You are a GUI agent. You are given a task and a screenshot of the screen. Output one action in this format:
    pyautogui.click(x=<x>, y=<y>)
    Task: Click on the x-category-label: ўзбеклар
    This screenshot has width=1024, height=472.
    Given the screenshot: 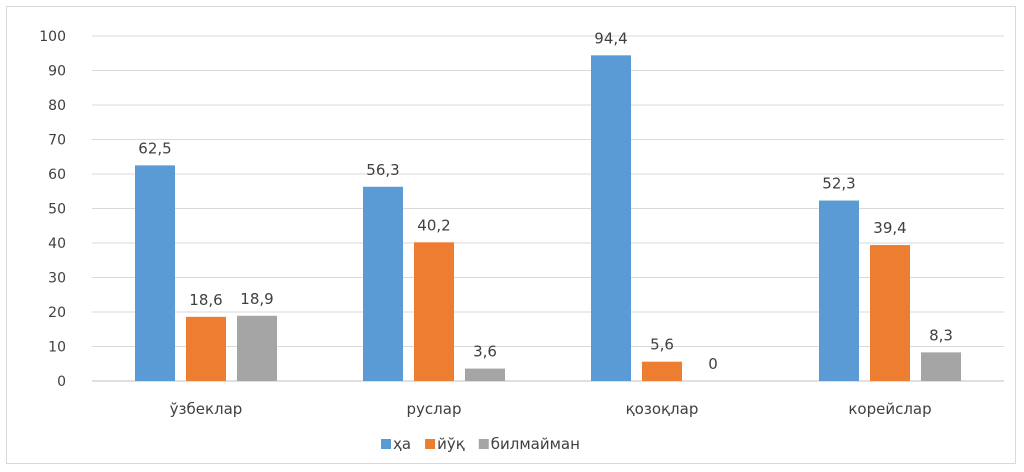 What is the action you would take?
    pyautogui.click(x=206, y=409)
    